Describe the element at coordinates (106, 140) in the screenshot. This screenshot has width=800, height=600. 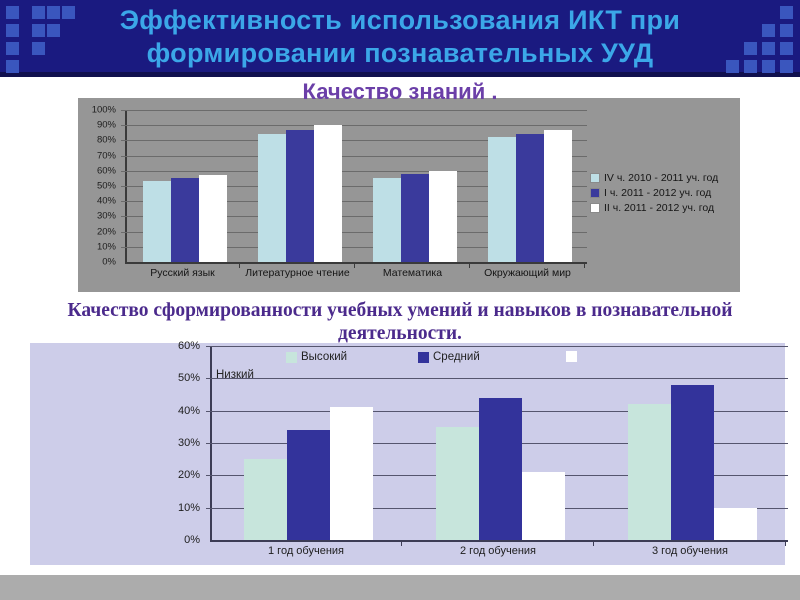
I see `y-tick-label: 80%` at that location.